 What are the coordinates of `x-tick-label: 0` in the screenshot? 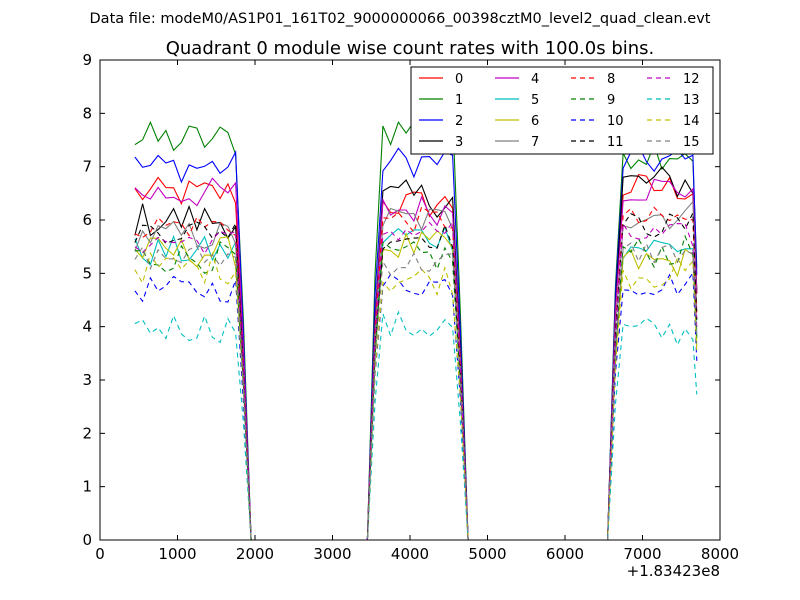 It's located at (100, 554).